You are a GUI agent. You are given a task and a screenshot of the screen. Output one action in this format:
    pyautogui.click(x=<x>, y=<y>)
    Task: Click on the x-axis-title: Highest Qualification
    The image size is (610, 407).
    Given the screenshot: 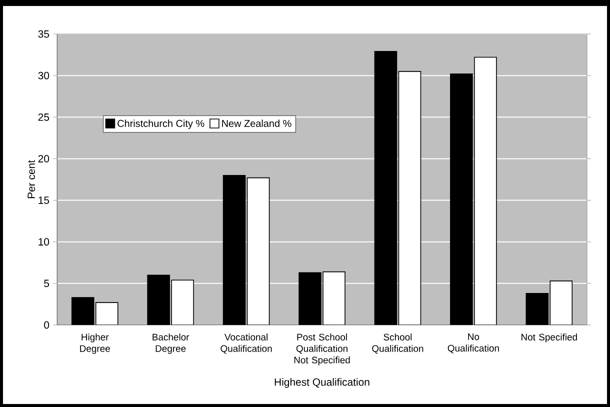 What is the action you would take?
    pyautogui.click(x=322, y=383)
    